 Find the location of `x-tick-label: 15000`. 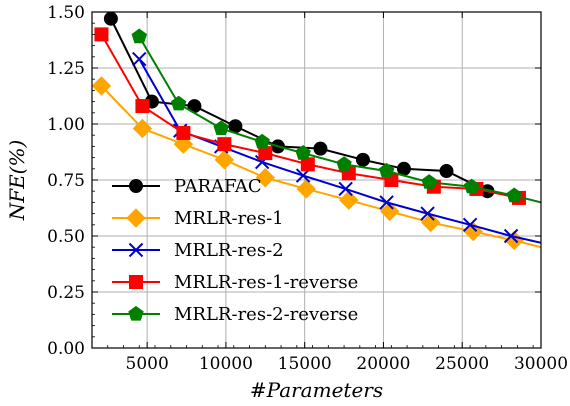

x-tick-label: 15000 is located at coordinates (305, 364).